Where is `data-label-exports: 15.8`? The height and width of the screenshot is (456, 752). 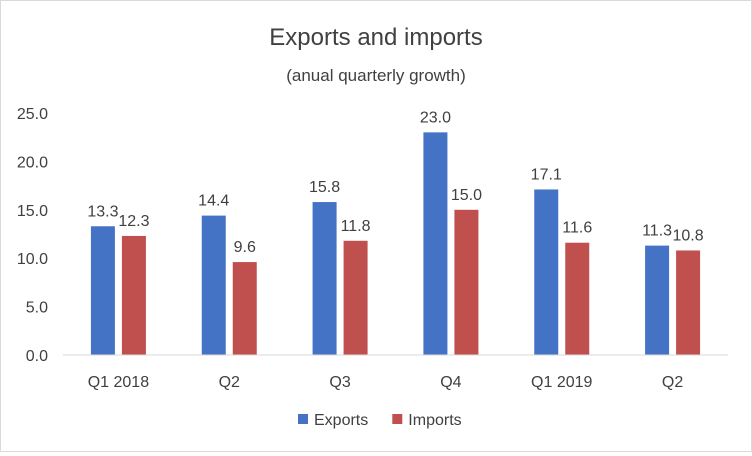
data-label-exports: 15.8 is located at coordinates (324, 187).